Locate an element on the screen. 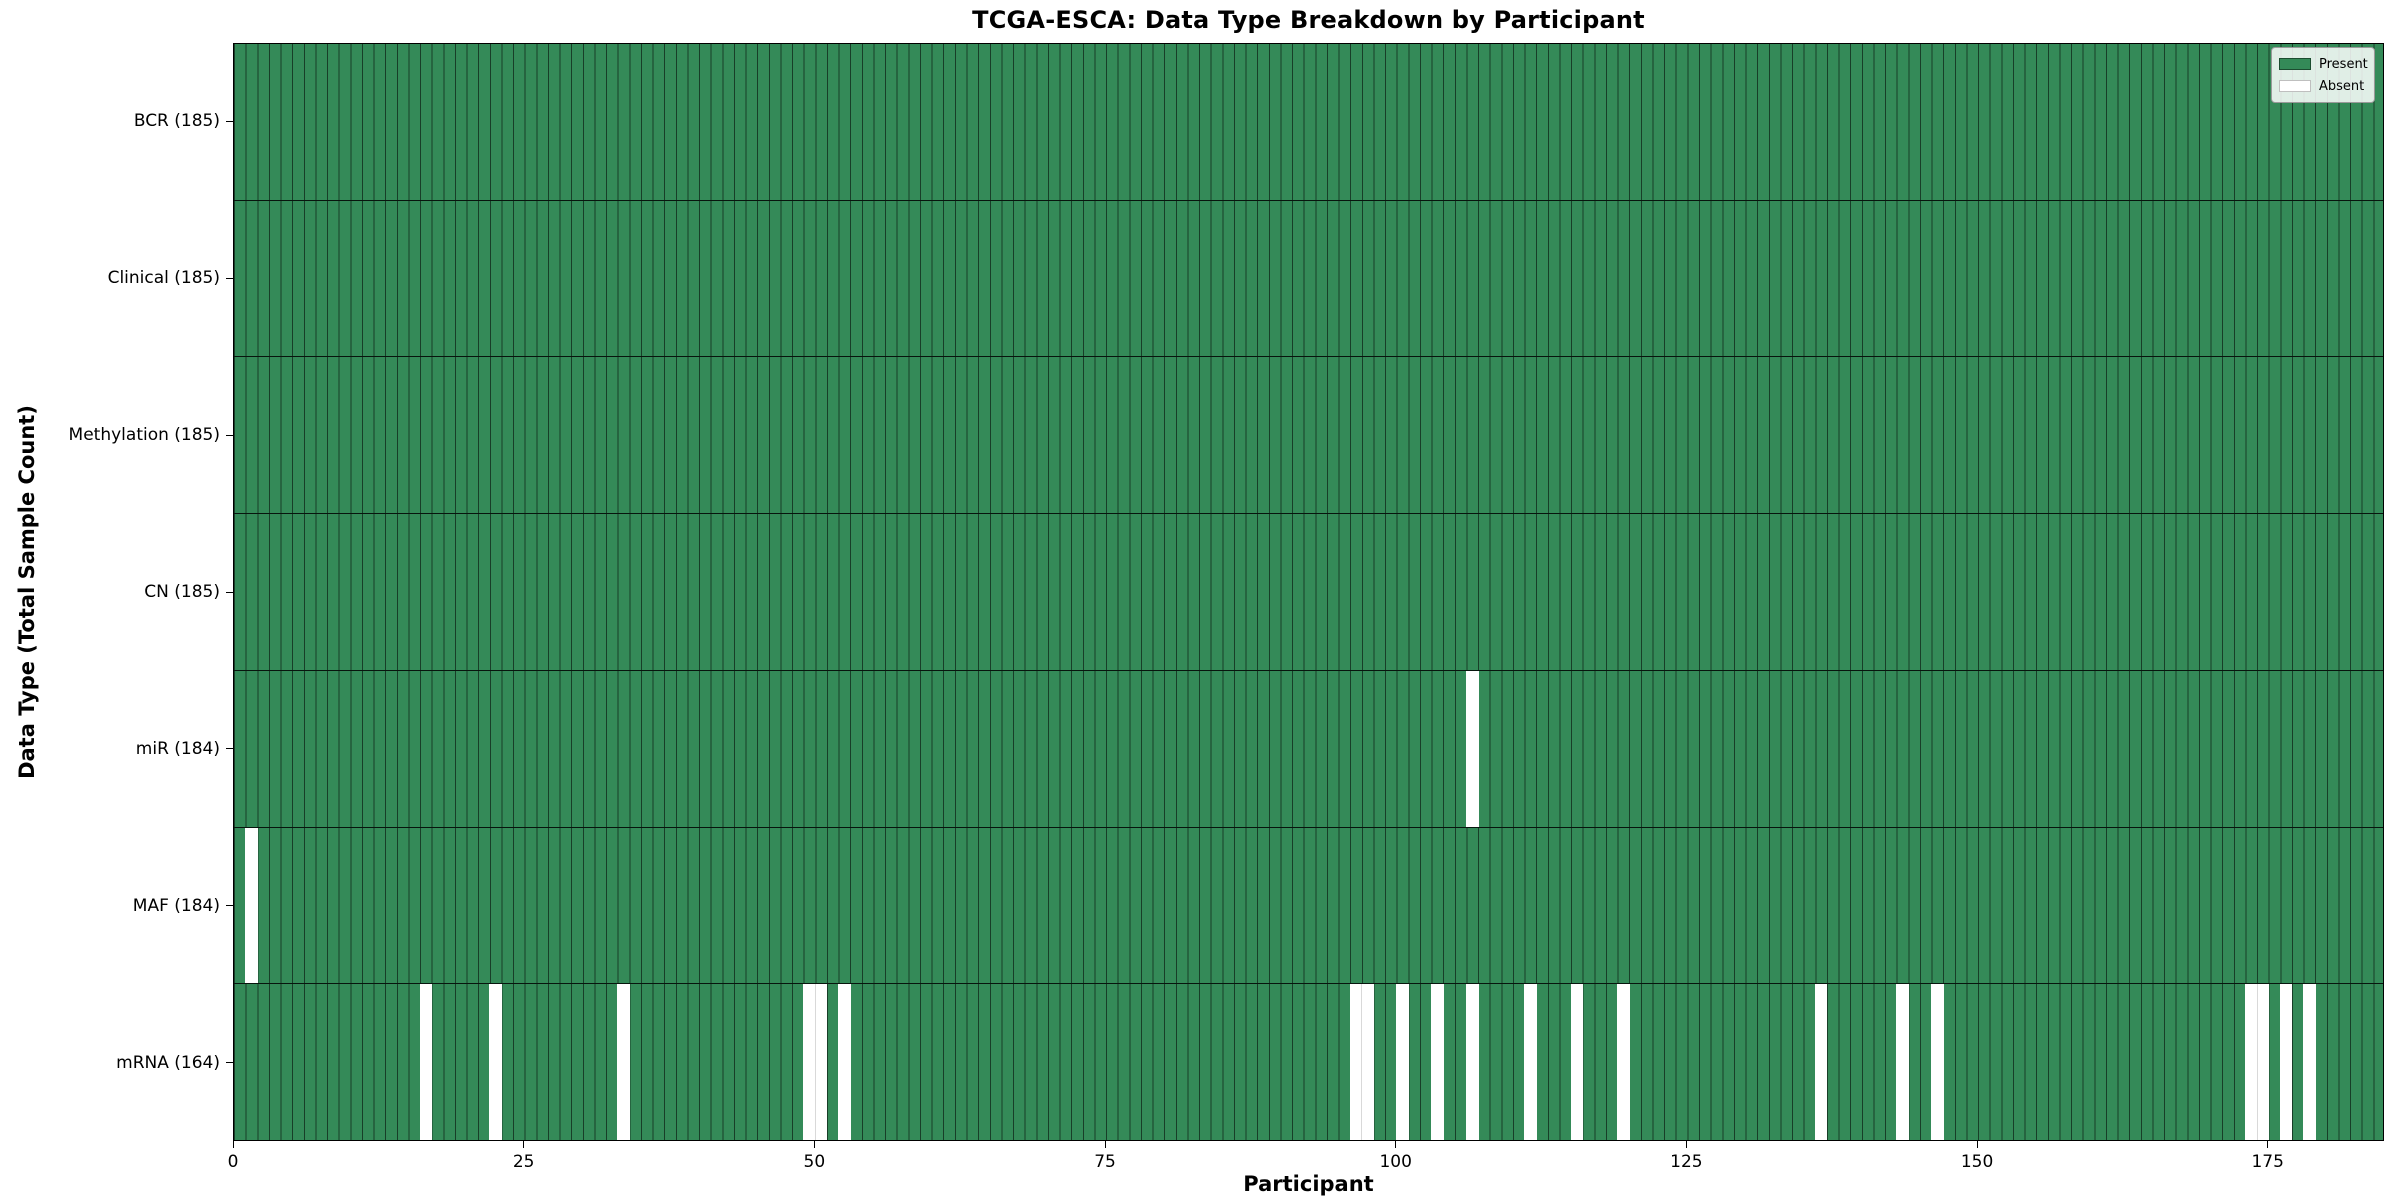 The image size is (2400, 1200). y-tick-label: Methylation (185) is located at coordinates (144, 435).